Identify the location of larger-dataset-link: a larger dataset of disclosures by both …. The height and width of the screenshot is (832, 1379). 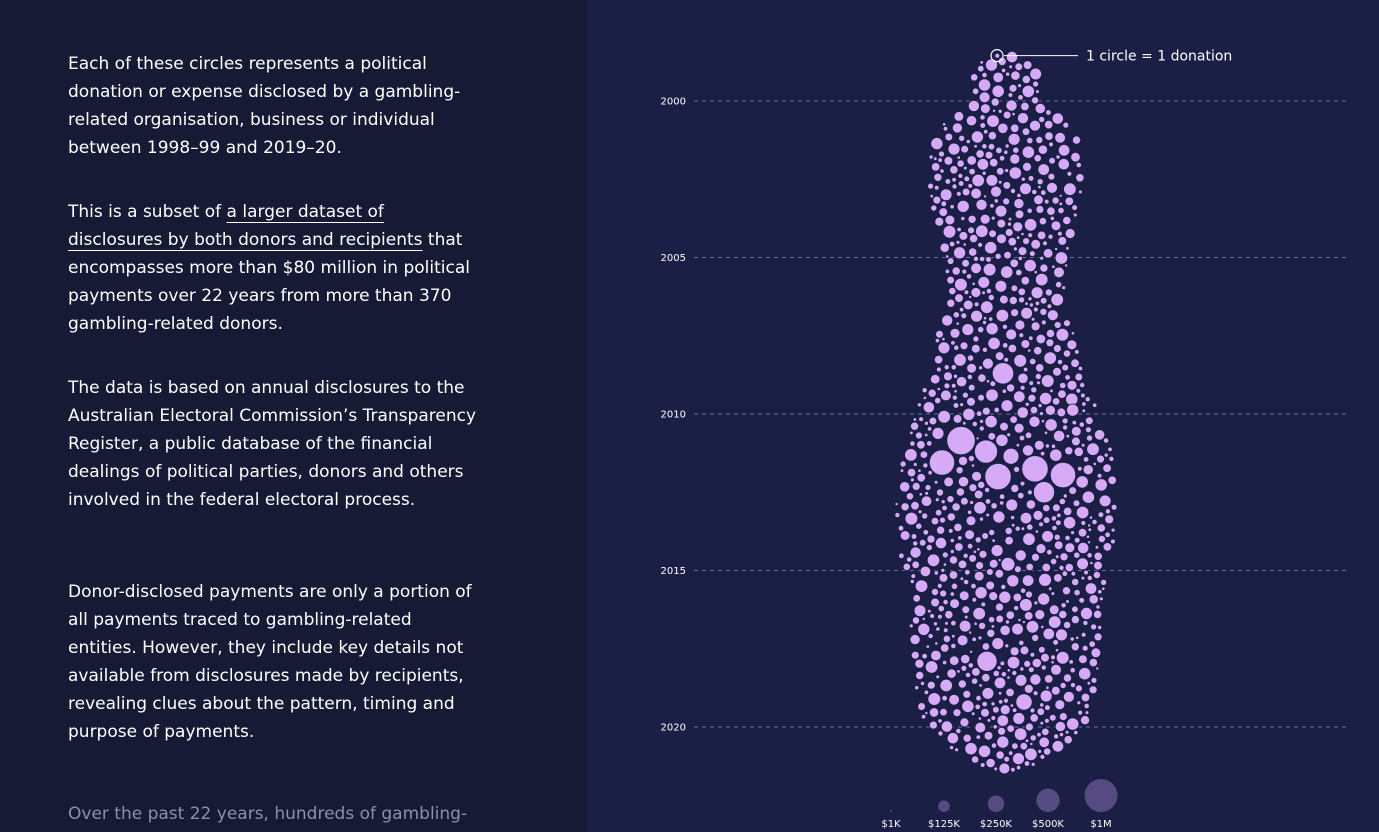
(245, 226).